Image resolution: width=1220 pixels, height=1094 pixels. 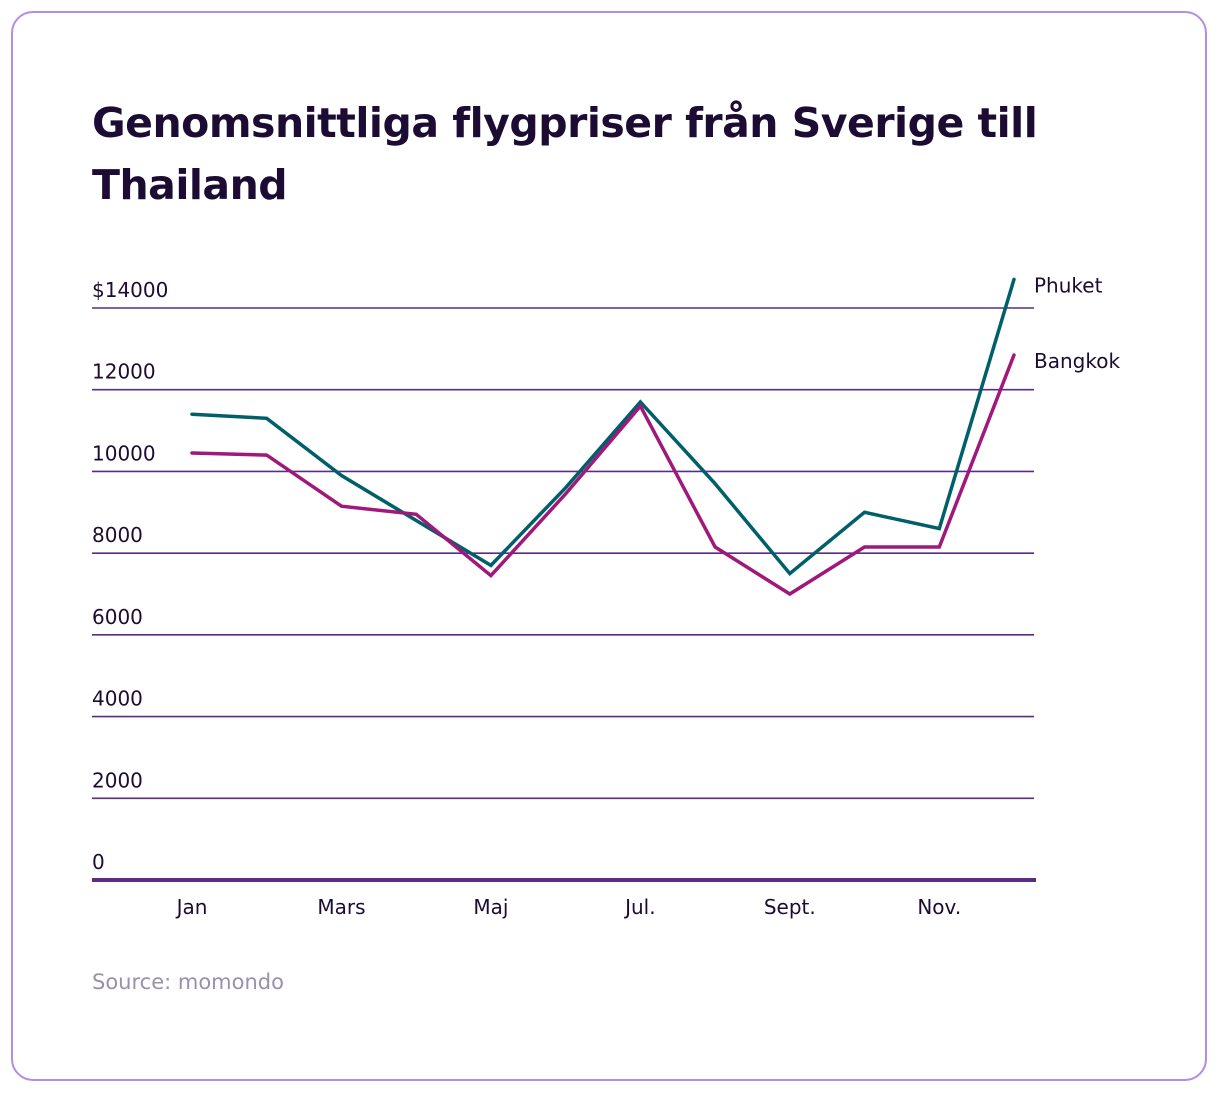 What do you see at coordinates (117, 535) in the screenshot?
I see `y-tick-label: 8000` at bounding box center [117, 535].